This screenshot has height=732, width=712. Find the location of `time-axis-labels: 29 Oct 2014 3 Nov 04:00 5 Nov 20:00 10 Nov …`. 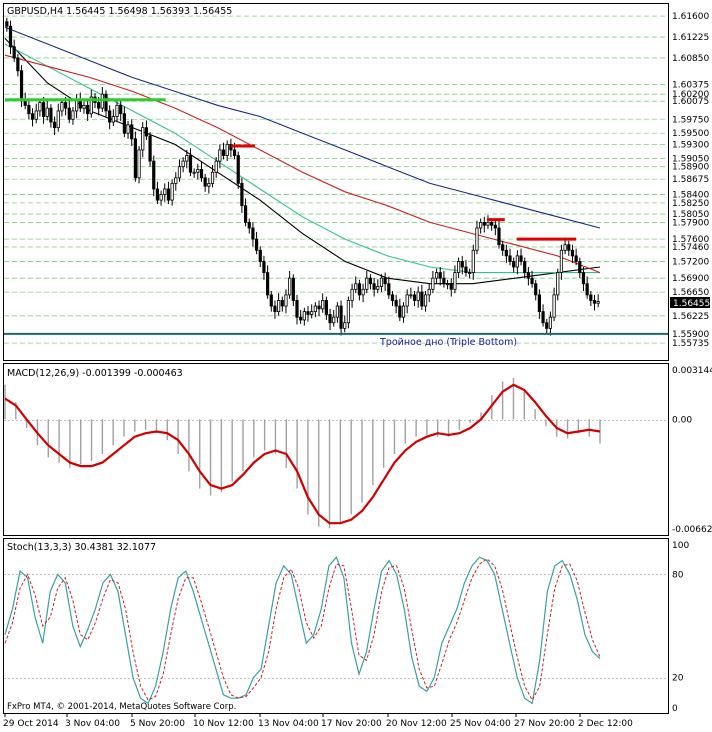

time-axis-labels: 29 Oct 2014 3 Nov 04:00 5 Nov 20:00 10 Nov … is located at coordinates (318, 721).